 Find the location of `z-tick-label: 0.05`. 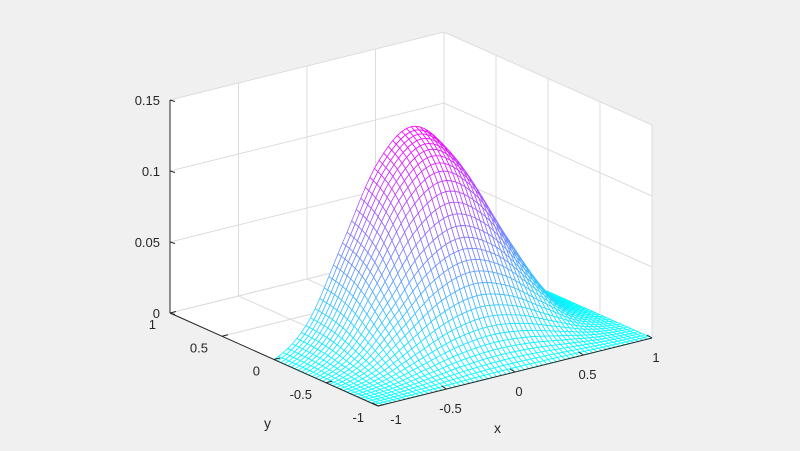

z-tick-label: 0.05 is located at coordinates (147, 242).